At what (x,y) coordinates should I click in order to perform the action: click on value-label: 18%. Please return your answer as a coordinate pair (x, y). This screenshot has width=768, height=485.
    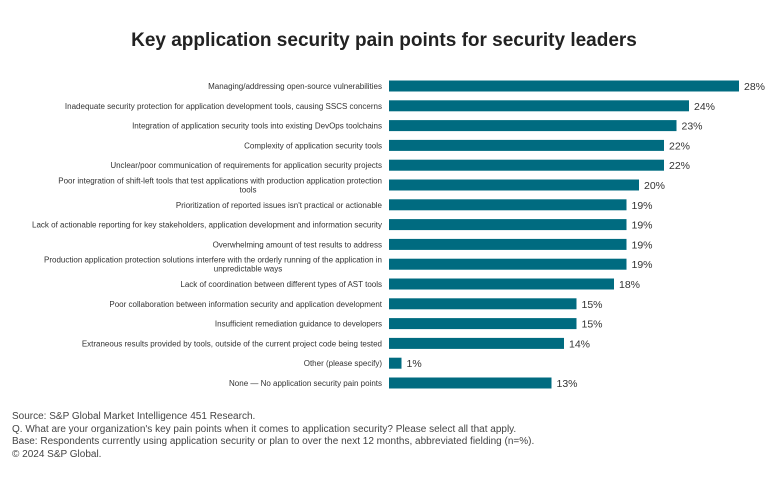
    Looking at the image, I should click on (629, 285).